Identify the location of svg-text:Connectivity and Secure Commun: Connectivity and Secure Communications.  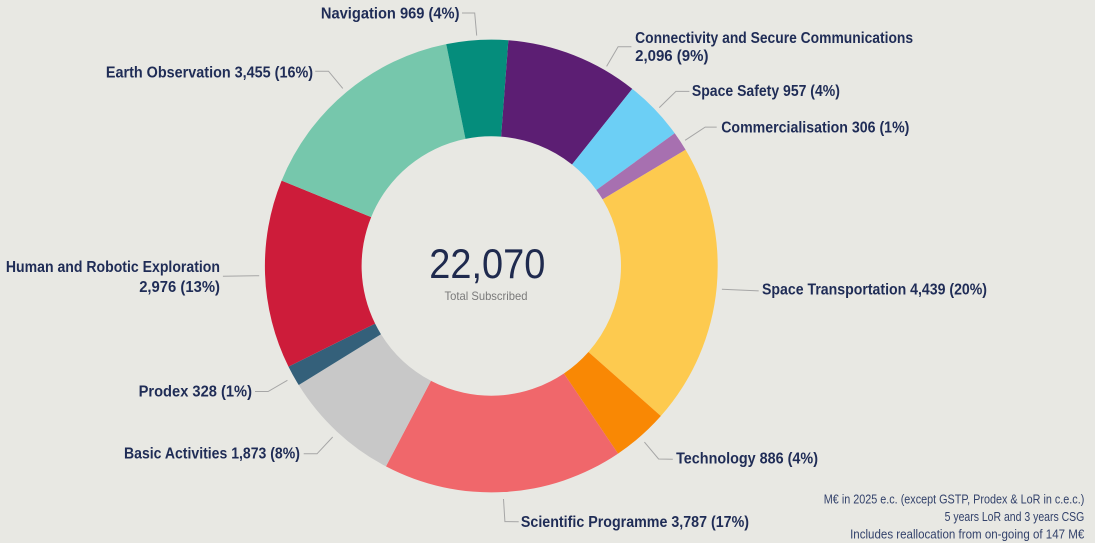
(774, 38).